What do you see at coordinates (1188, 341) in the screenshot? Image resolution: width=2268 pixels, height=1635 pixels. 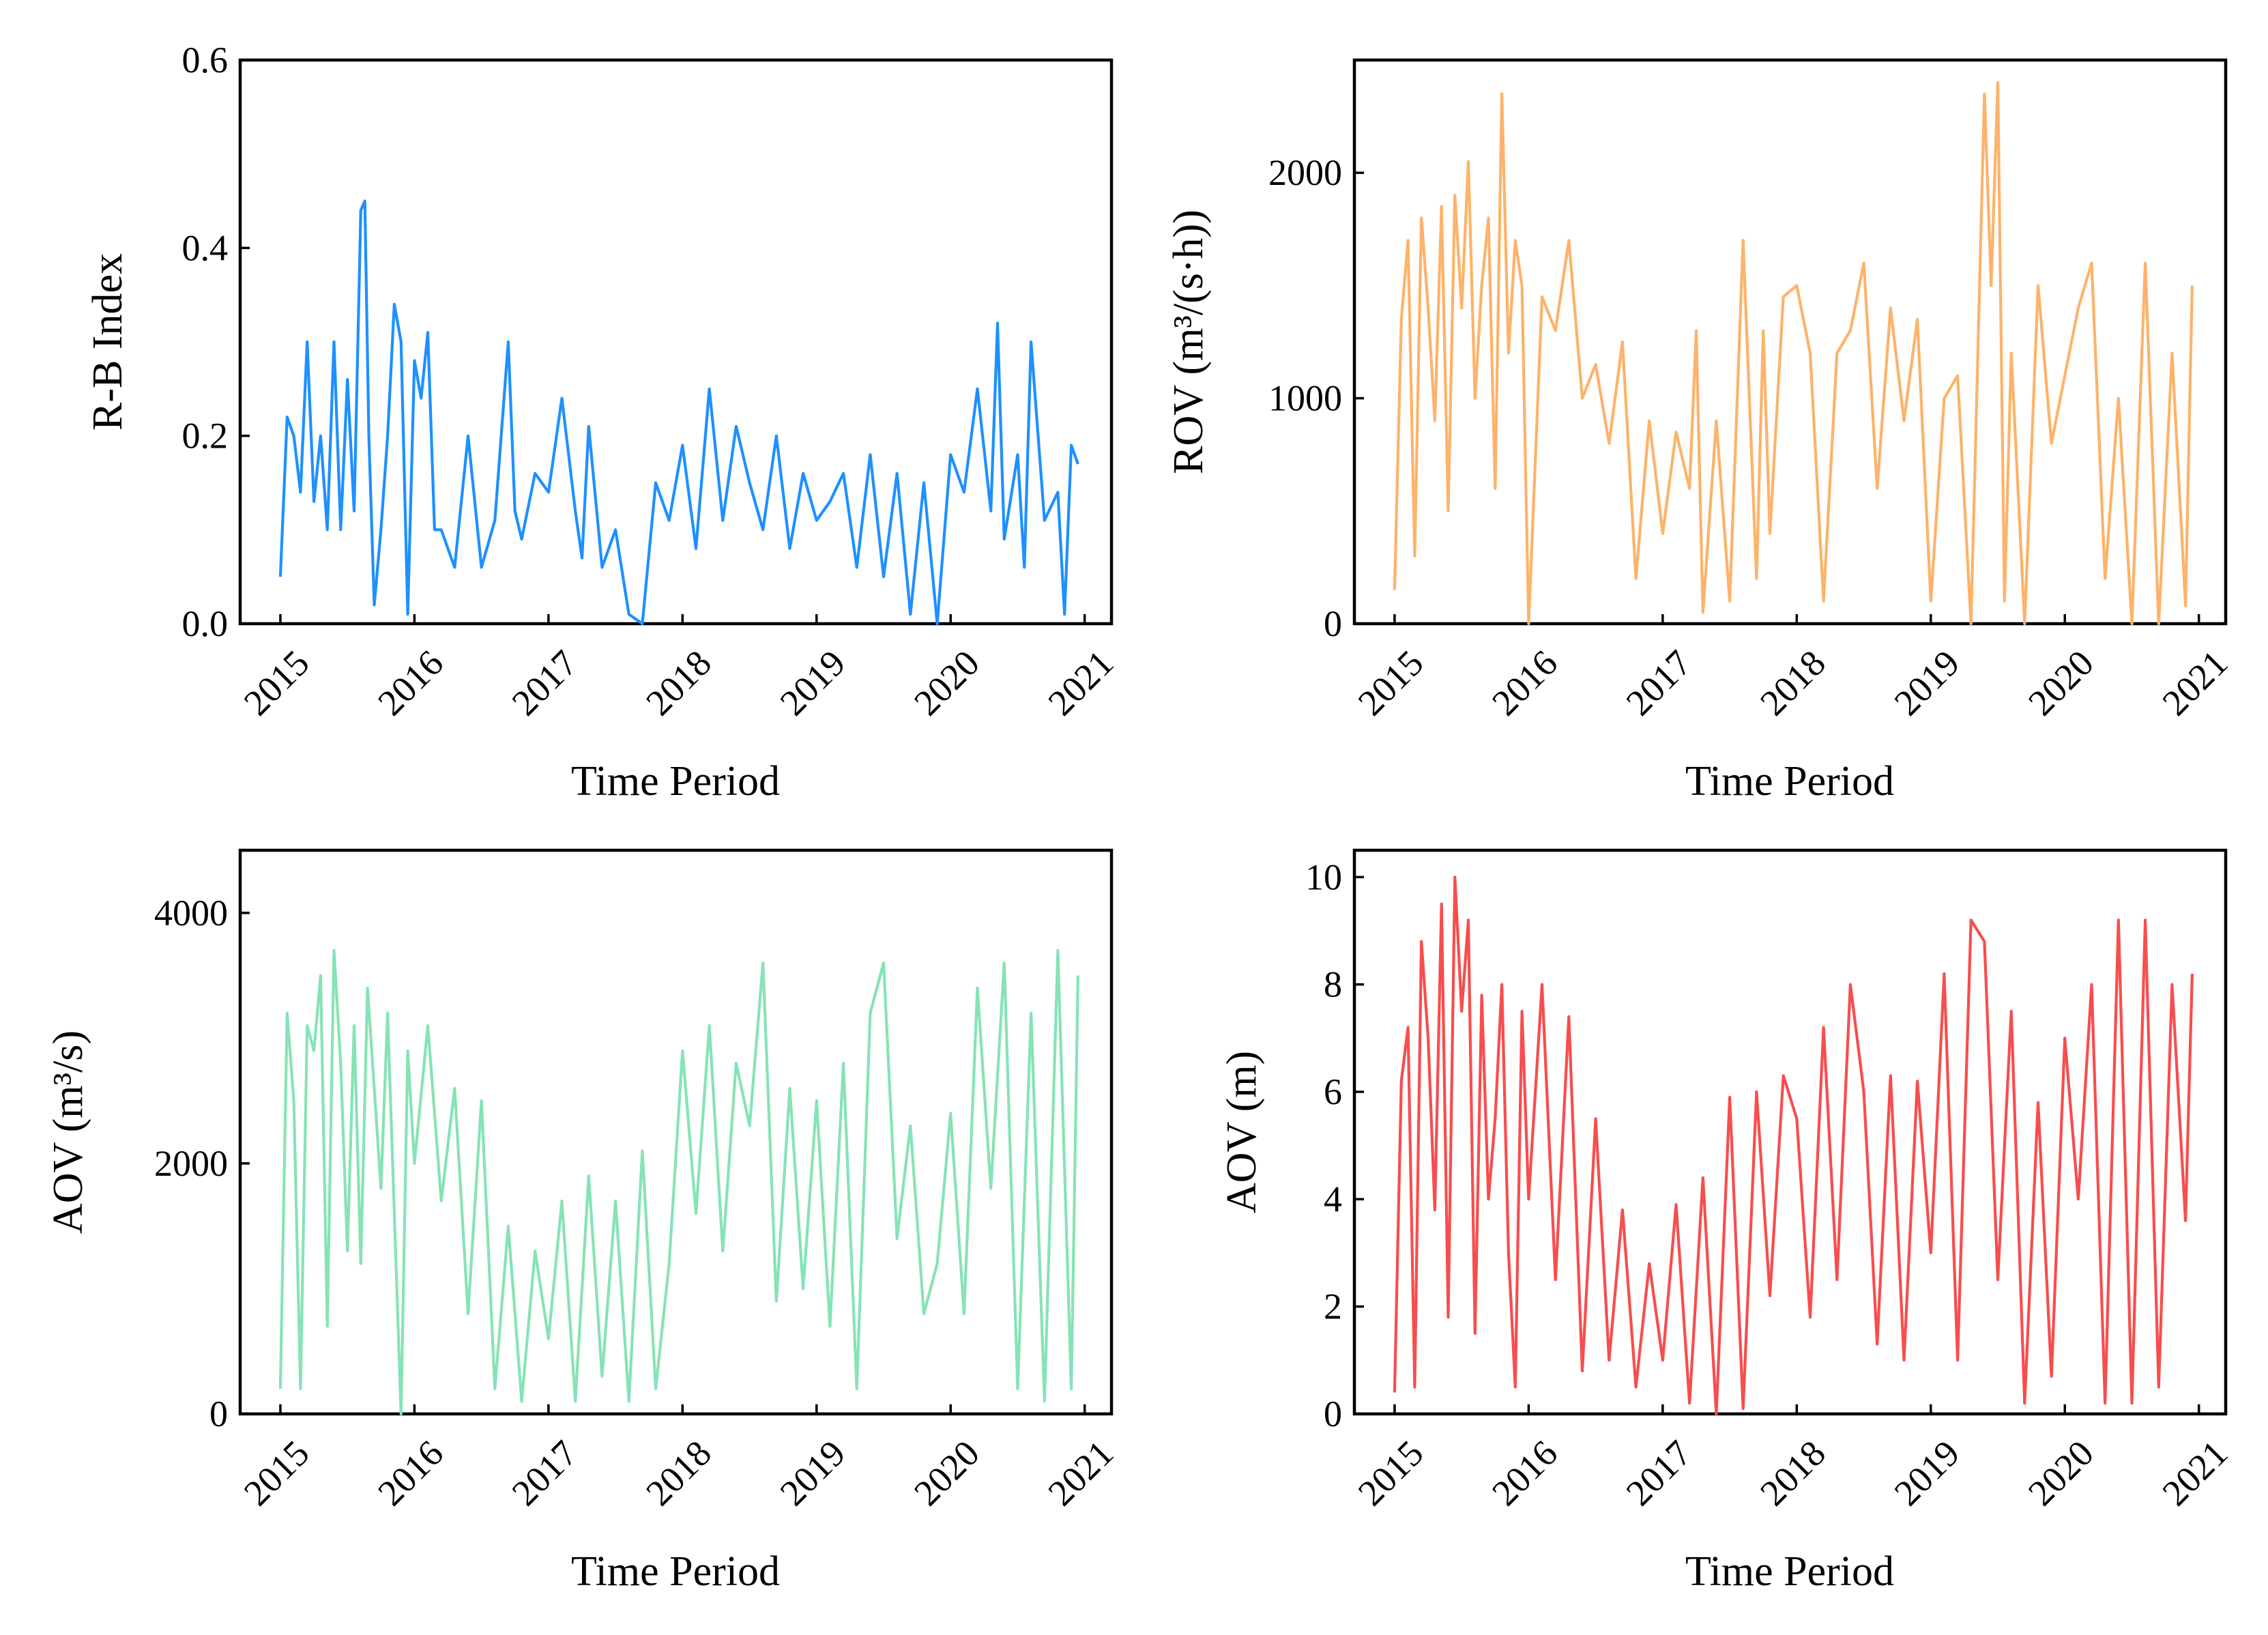 I see `y-axis-label: ROV (m³/(s·h))` at bounding box center [1188, 341].